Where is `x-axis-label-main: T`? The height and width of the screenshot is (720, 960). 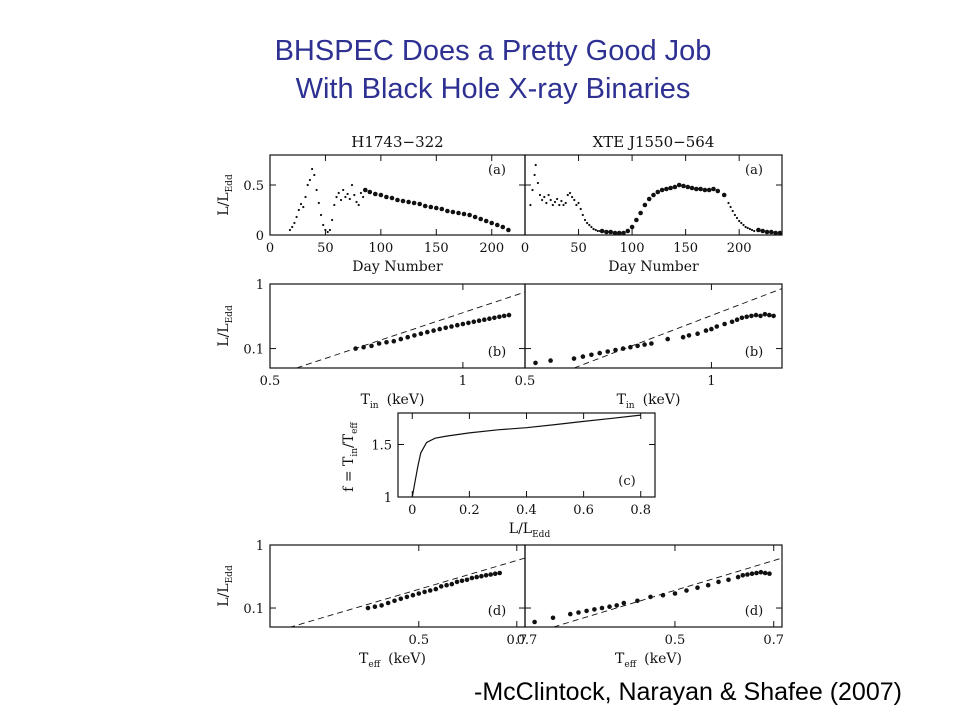
x-axis-label-main: T is located at coordinates (622, 400).